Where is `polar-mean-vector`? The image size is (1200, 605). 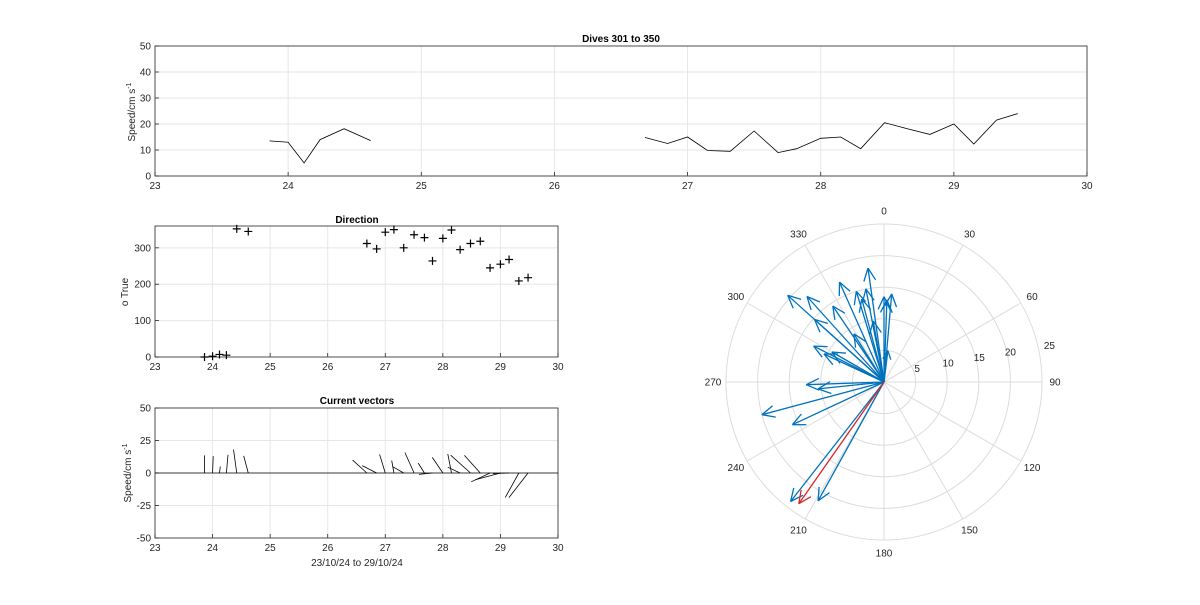
polar-mean-vector is located at coordinates (841, 443).